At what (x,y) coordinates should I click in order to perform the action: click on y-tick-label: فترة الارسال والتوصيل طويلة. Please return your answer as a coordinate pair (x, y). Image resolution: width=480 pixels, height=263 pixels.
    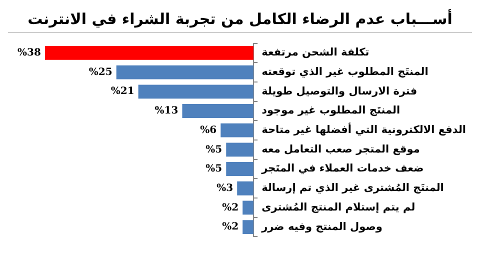
    Looking at the image, I should click on (340, 91).